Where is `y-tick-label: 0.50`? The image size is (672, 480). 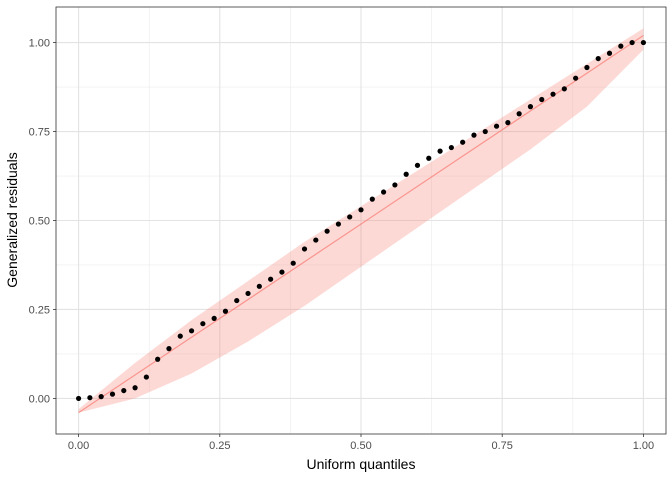 y-tick-label: 0.50 is located at coordinates (39, 222).